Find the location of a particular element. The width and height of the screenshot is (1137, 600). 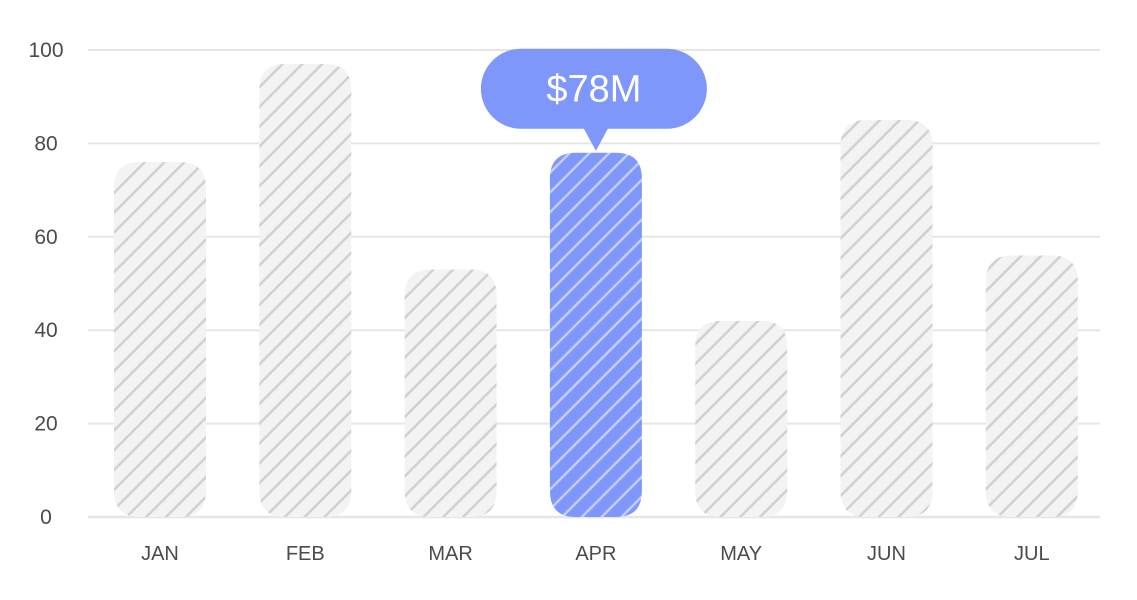

x-tick-label-jun: JUN is located at coordinates (886, 554).